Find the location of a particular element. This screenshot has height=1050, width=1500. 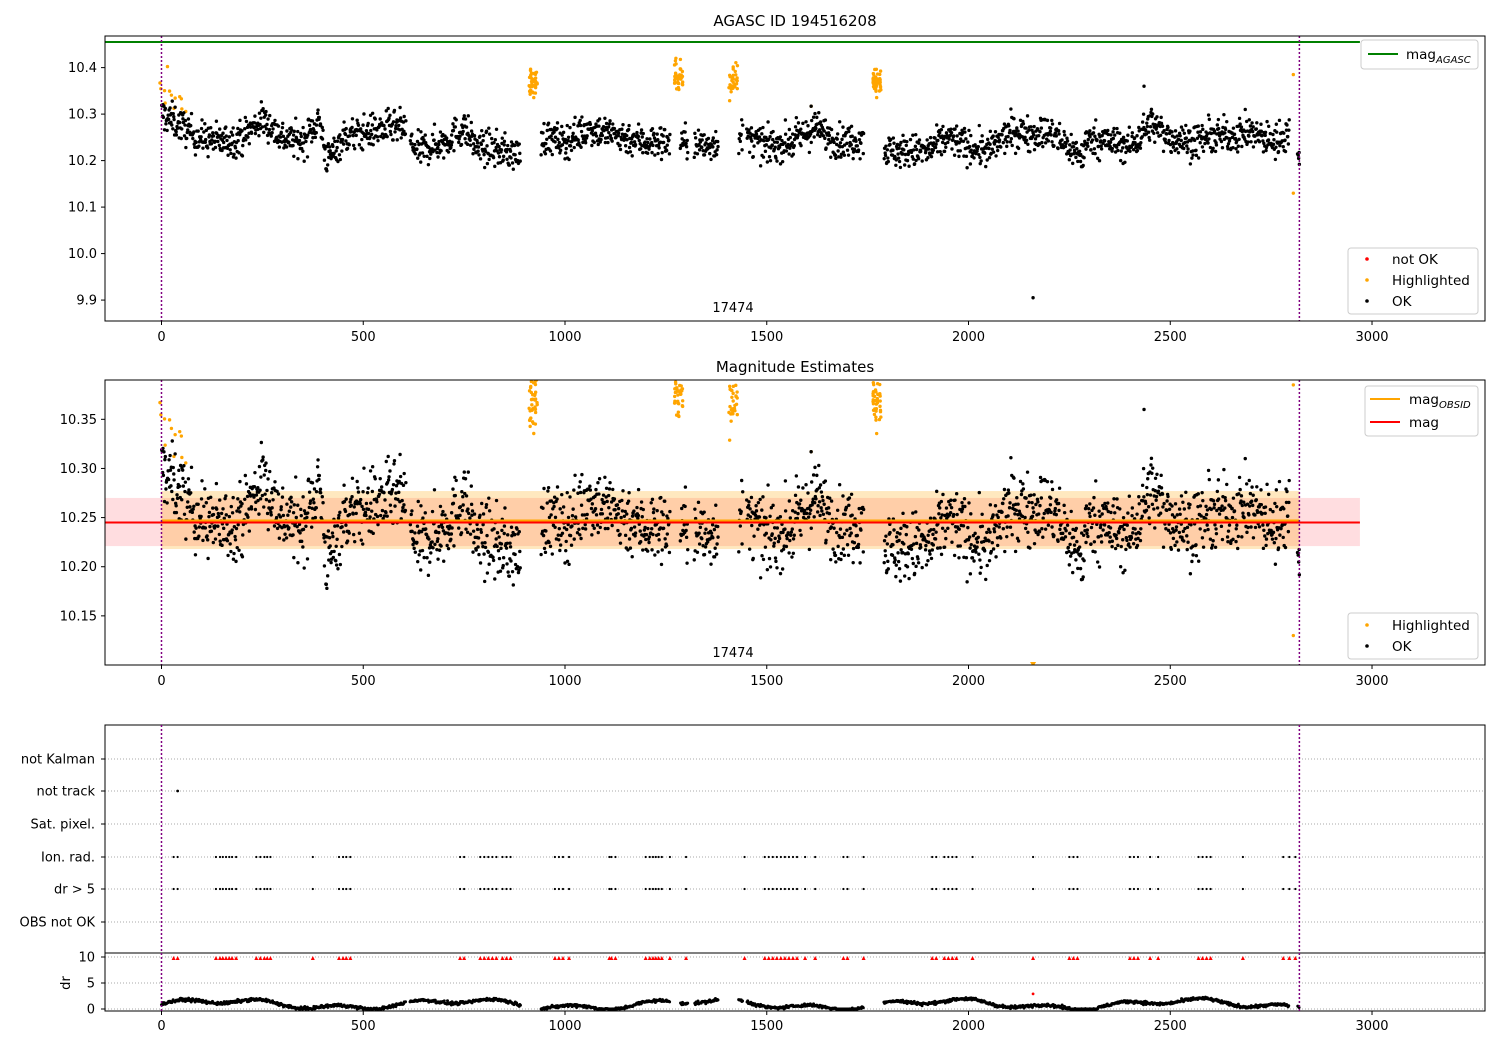

x-tick-label: 2000 is located at coordinates (968, 337).